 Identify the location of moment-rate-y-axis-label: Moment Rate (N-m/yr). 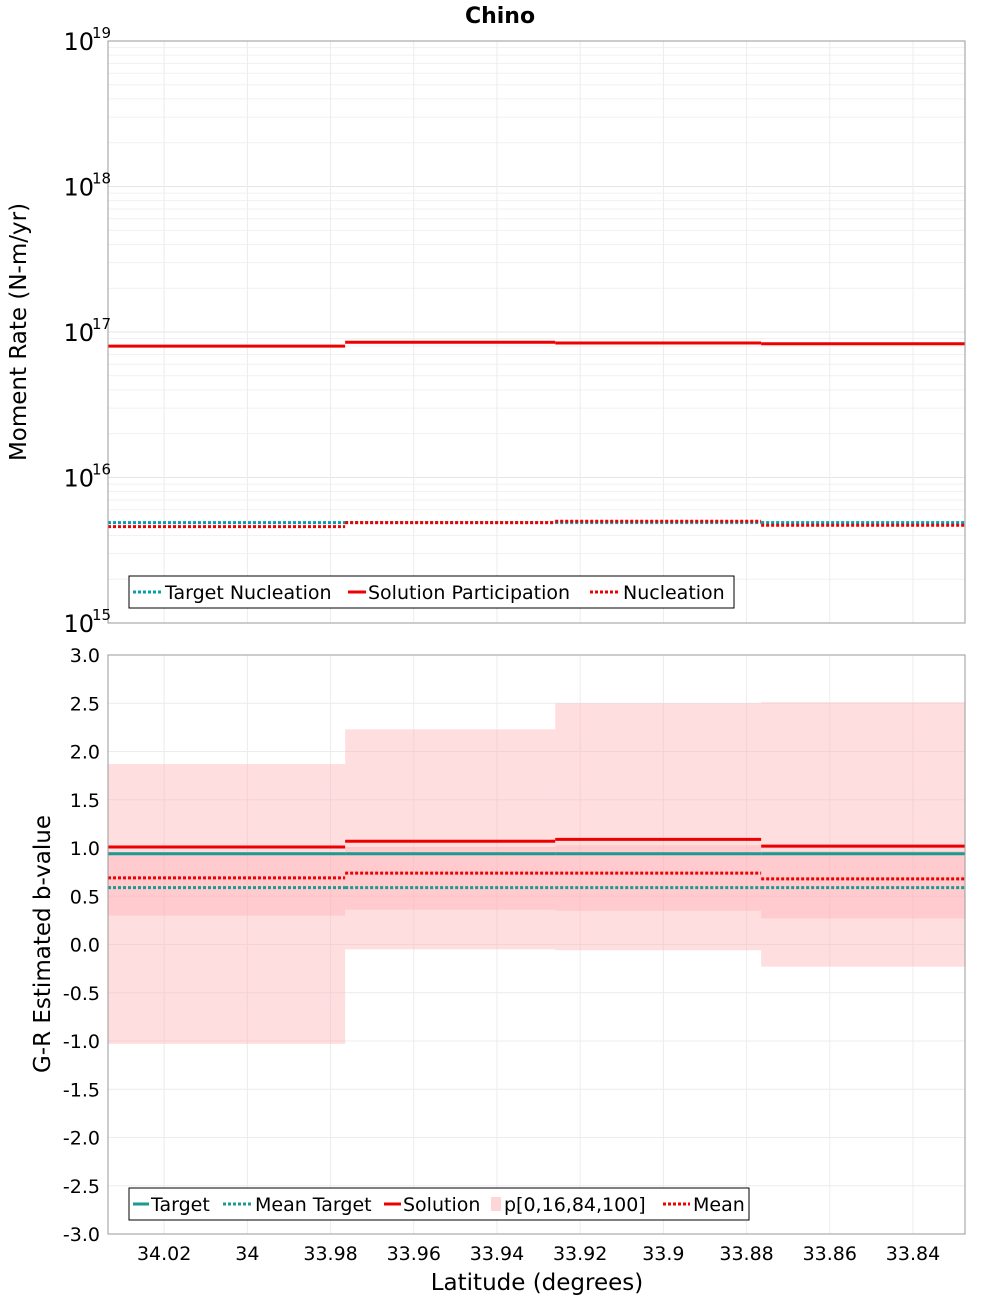
(19, 332).